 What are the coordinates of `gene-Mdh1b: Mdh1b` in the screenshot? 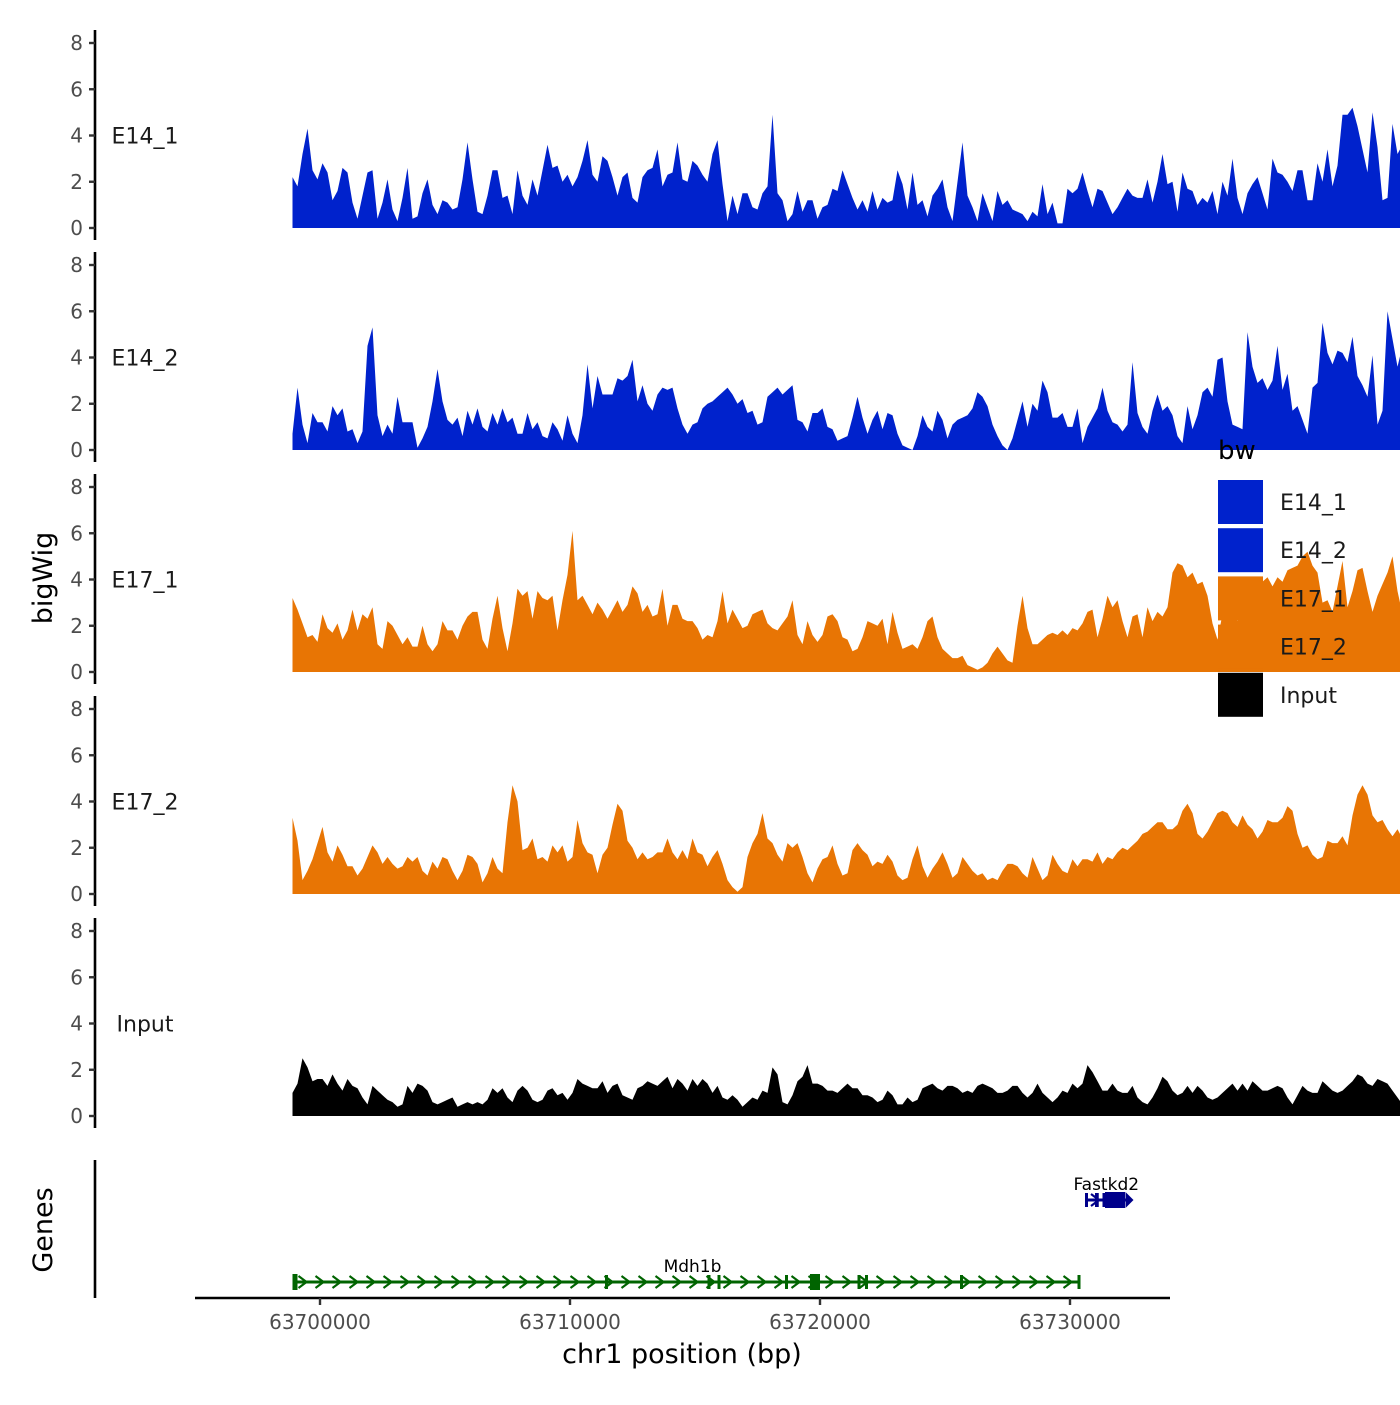 It's located at (687, 1273).